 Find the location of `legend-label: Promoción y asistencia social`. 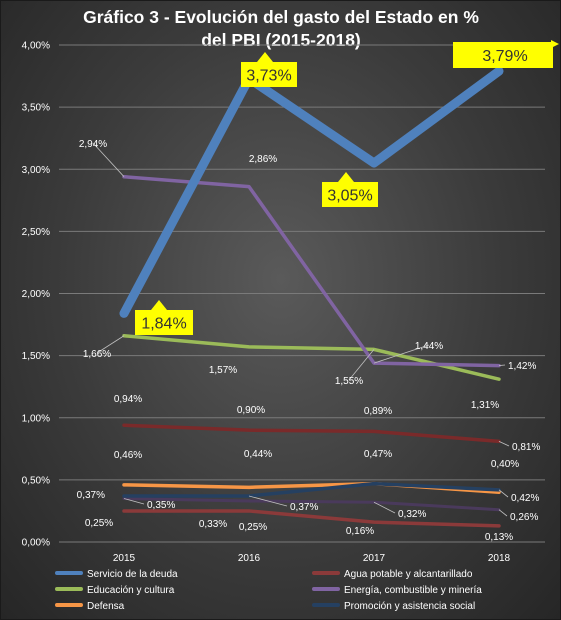

legend-label: Promoción y asistencia social is located at coordinates (409, 606).